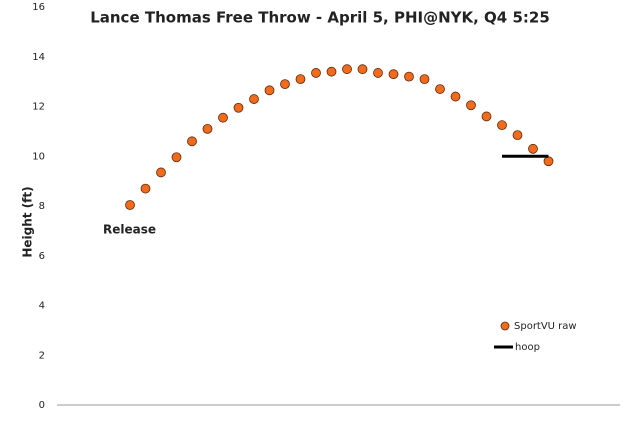  Describe the element at coordinates (38, 57) in the screenshot. I see `y-tick-label: 14` at that location.